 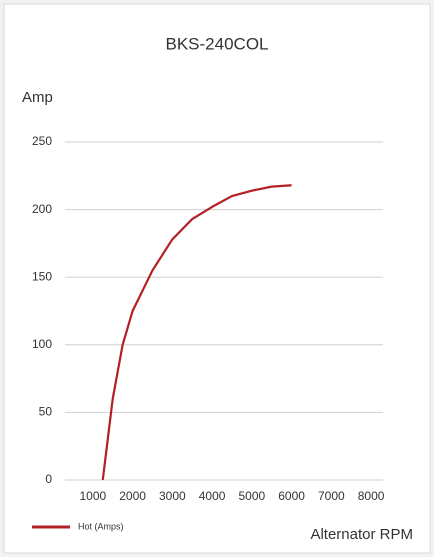 What do you see at coordinates (48, 479) in the screenshot?
I see `y-tick-label: 0` at bounding box center [48, 479].